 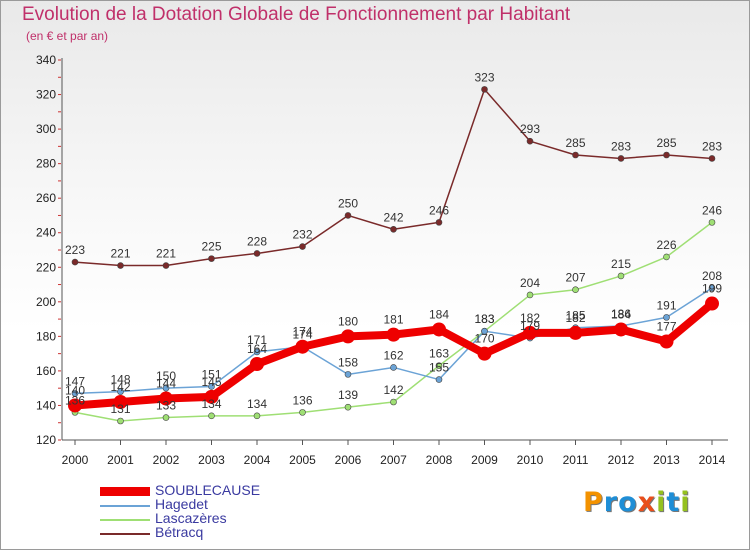 I want to click on data-label: 184, so click(x=621, y=314).